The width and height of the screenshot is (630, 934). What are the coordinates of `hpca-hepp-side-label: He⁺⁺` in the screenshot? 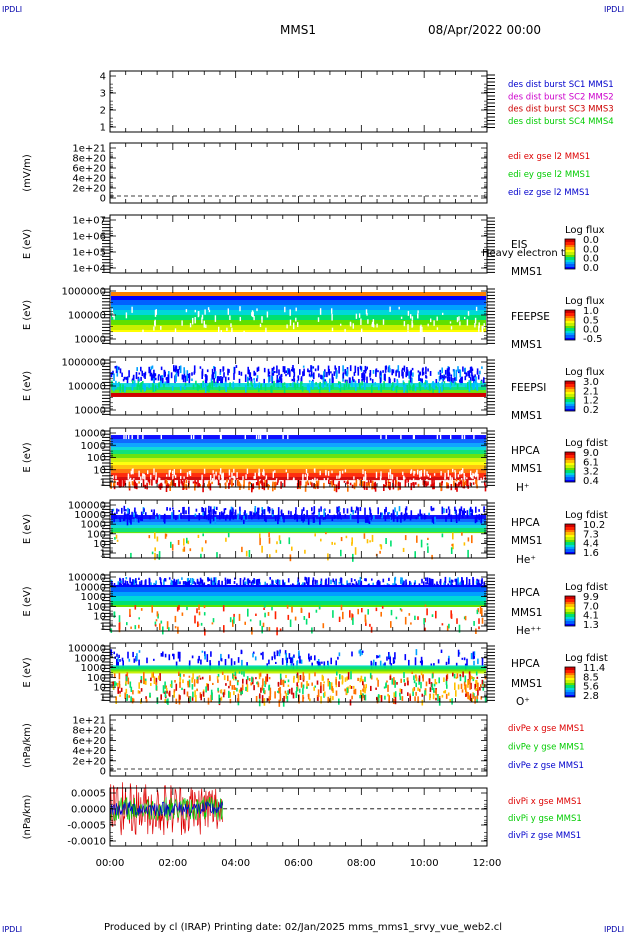 It's located at (528, 631).